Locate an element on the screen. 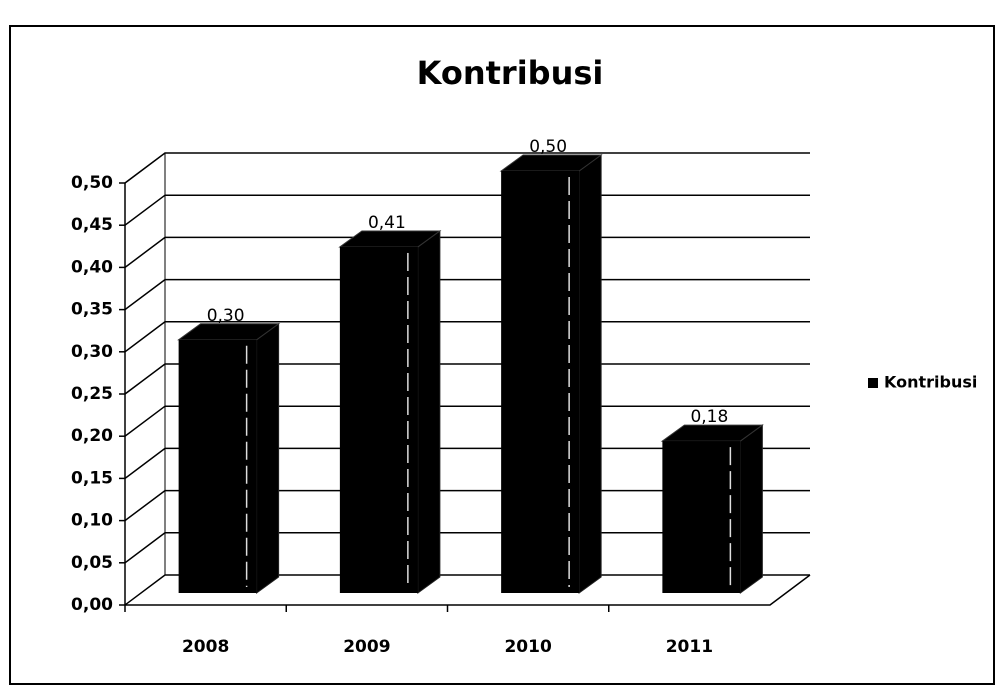  y-tick-label: 0,25 is located at coordinates (92, 394).